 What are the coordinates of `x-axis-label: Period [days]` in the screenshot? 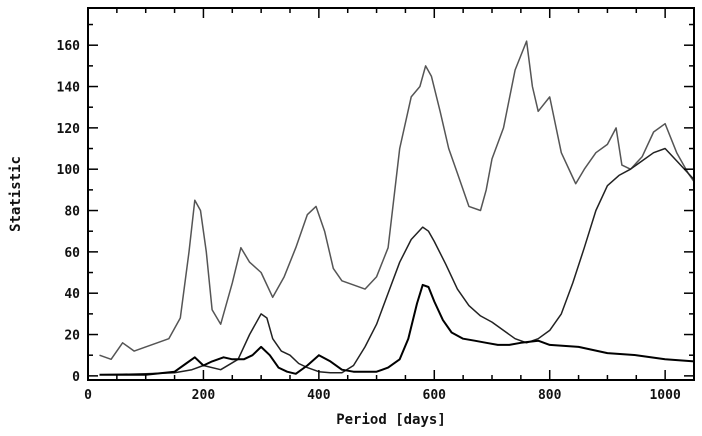 It's located at (391, 420).